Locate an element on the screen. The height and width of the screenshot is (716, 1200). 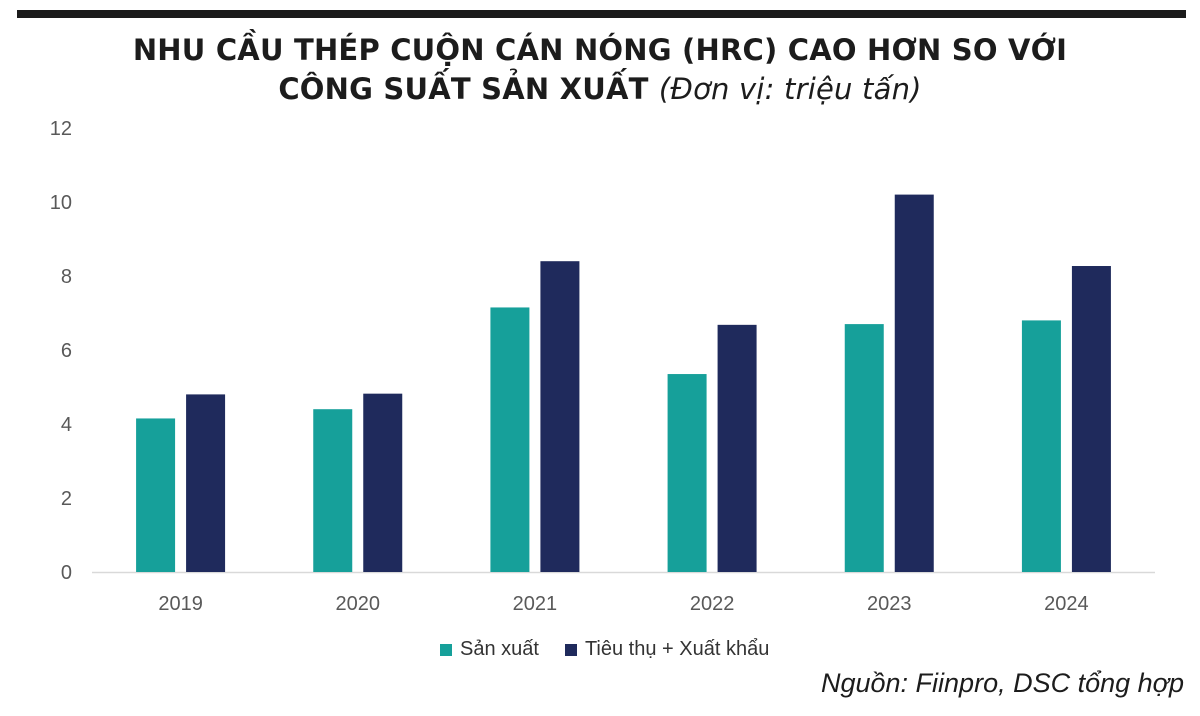
legend-label-production: Sản xuất is located at coordinates (499, 649).